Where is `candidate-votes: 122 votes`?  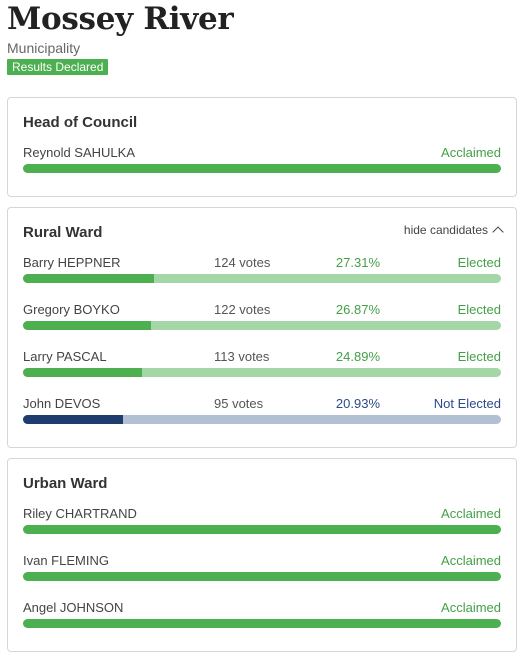 candidate-votes: 122 votes is located at coordinates (242, 309).